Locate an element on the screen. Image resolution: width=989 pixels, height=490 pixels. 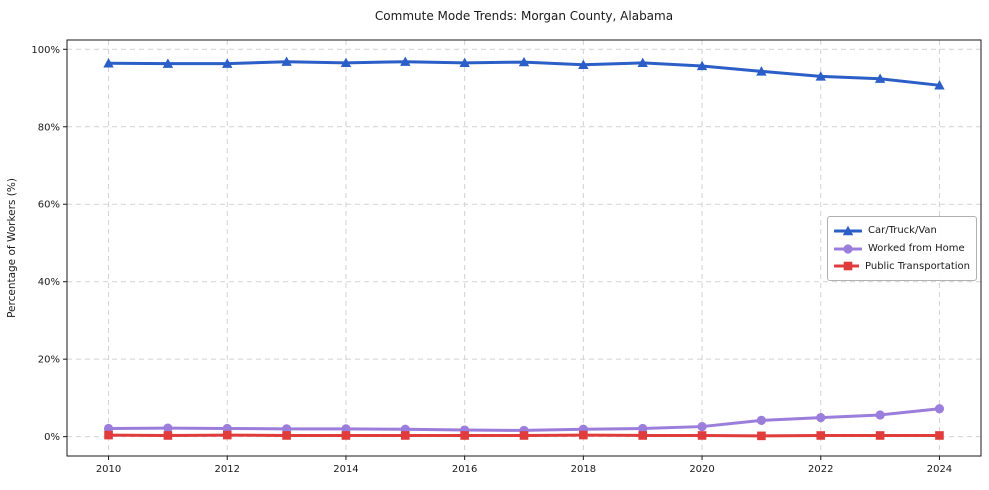
x-tick-label: 2018 is located at coordinates (583, 469).